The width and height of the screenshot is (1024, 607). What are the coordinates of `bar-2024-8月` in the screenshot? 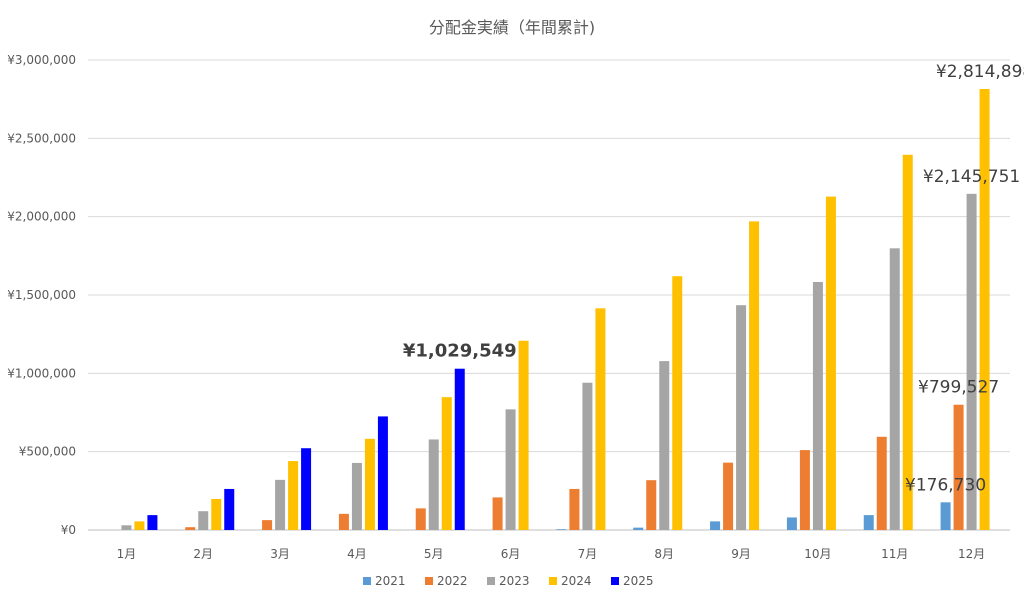 It's located at (677, 403).